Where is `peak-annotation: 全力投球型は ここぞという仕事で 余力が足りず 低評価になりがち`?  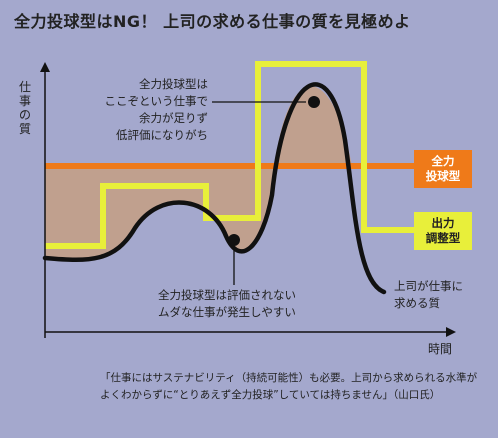
peak-annotation: 全力投球型は ここぞという仕事で 余力が足りず 低評価になりがち is located at coordinates (157, 110).